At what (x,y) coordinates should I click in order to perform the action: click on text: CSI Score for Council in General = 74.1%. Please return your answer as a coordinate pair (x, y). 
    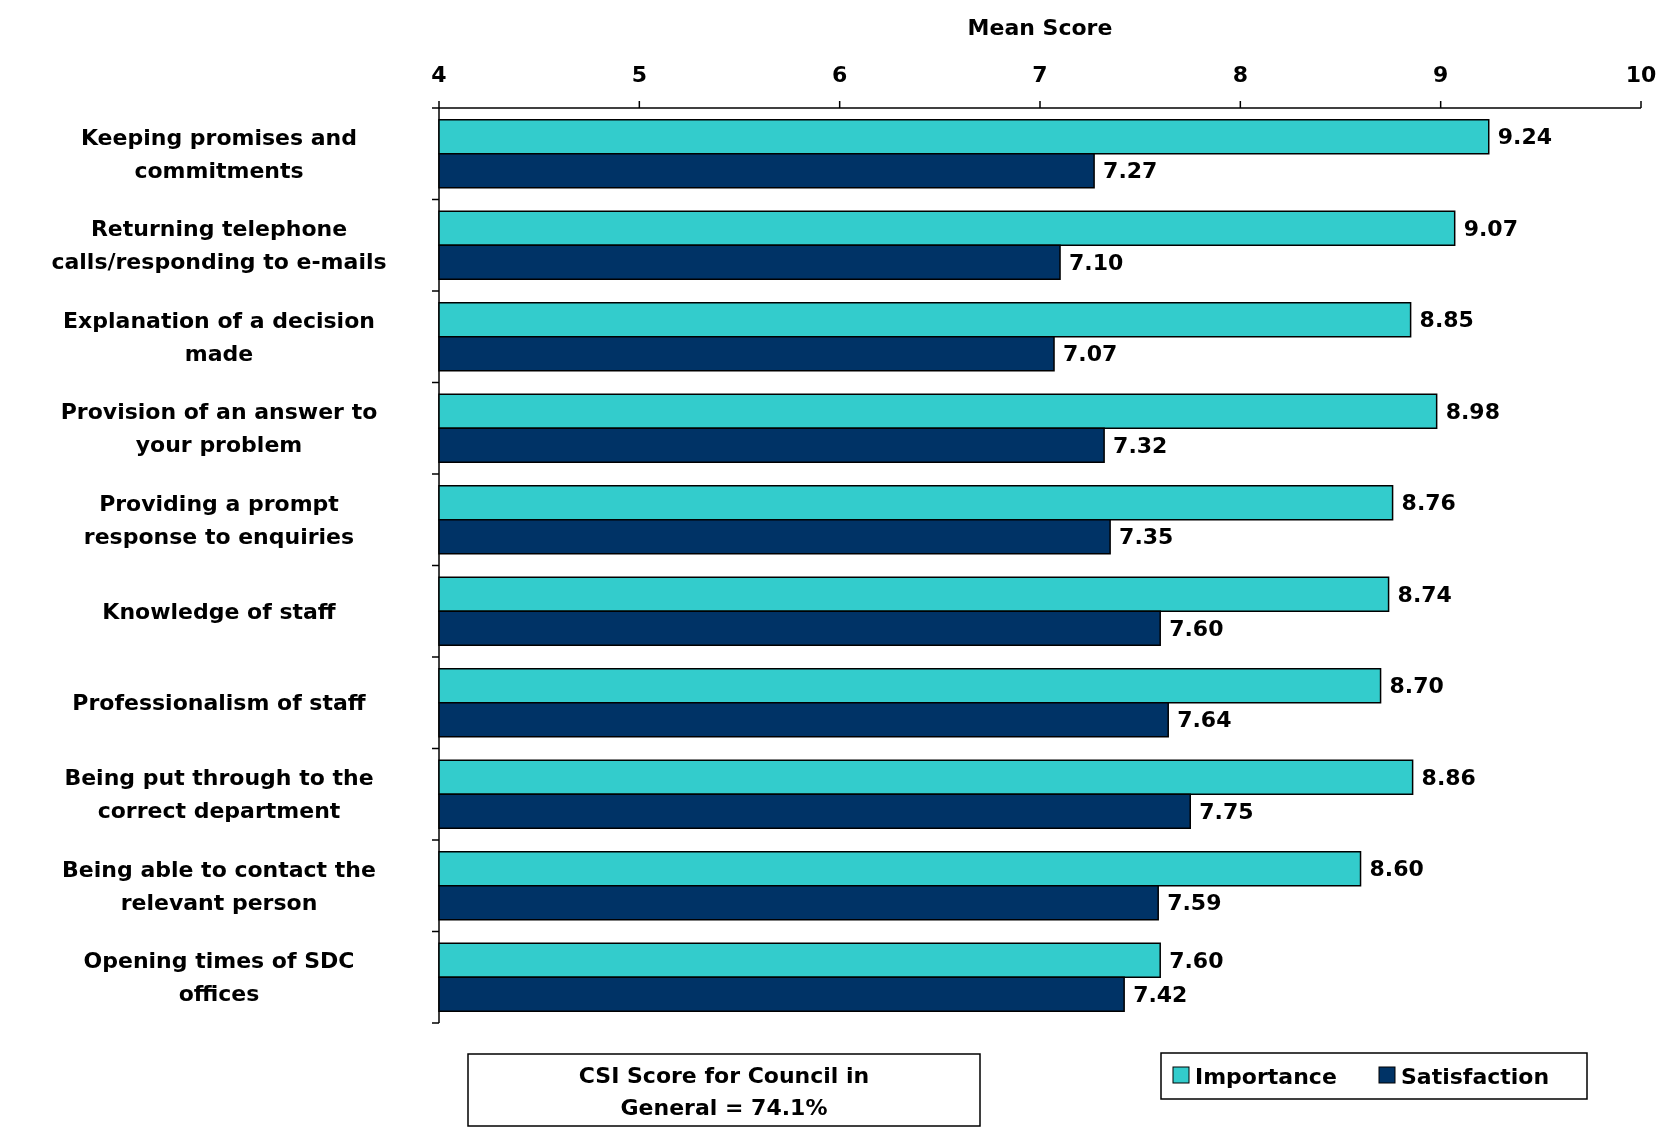
    Looking at the image, I should click on (724, 1091).